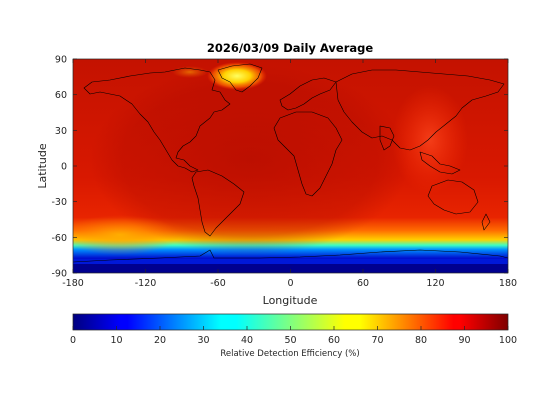 The image size is (560, 420). What do you see at coordinates (160, 340) in the screenshot?
I see `colorbar-tick-label: 20` at bounding box center [160, 340].